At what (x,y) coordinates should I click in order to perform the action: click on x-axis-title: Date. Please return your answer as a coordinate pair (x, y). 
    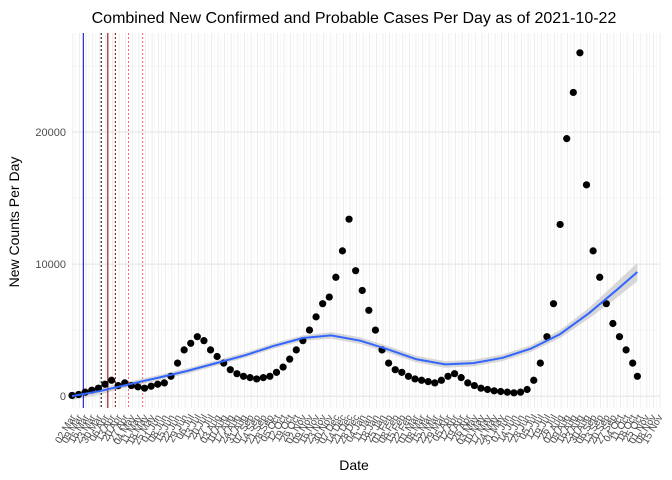
    Looking at the image, I should click on (354, 465).